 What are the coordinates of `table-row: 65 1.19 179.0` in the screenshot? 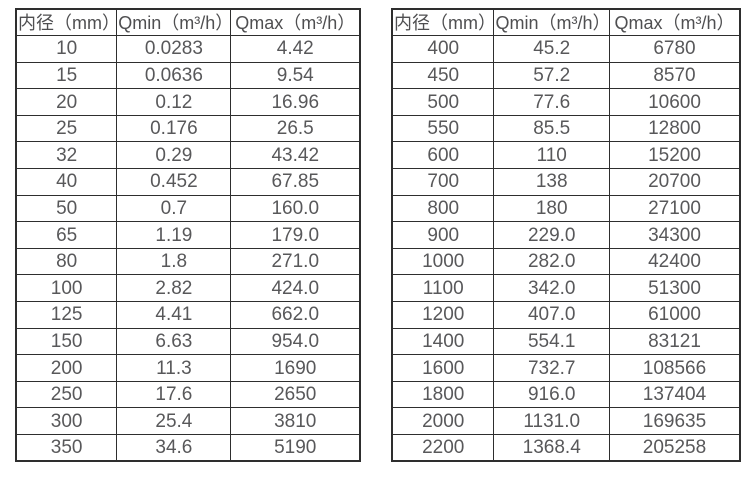 It's located at (188, 235).